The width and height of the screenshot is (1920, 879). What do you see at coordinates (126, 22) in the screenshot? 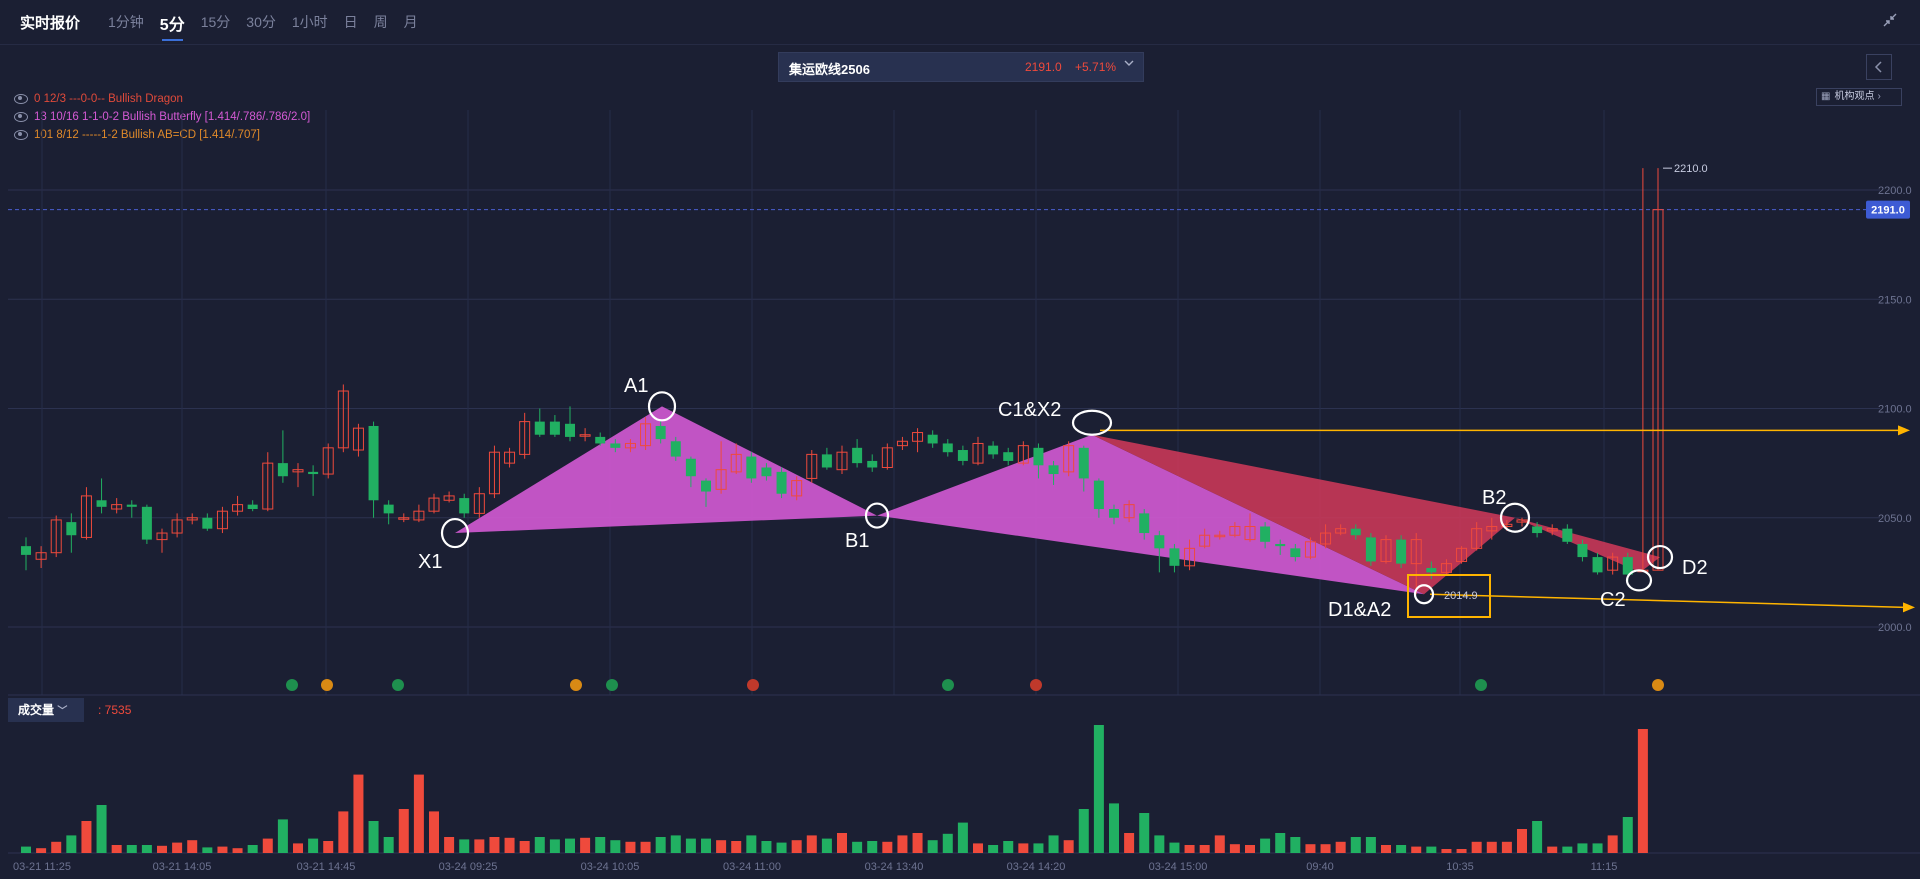
I see `tab-1min: 1分钟` at bounding box center [126, 22].